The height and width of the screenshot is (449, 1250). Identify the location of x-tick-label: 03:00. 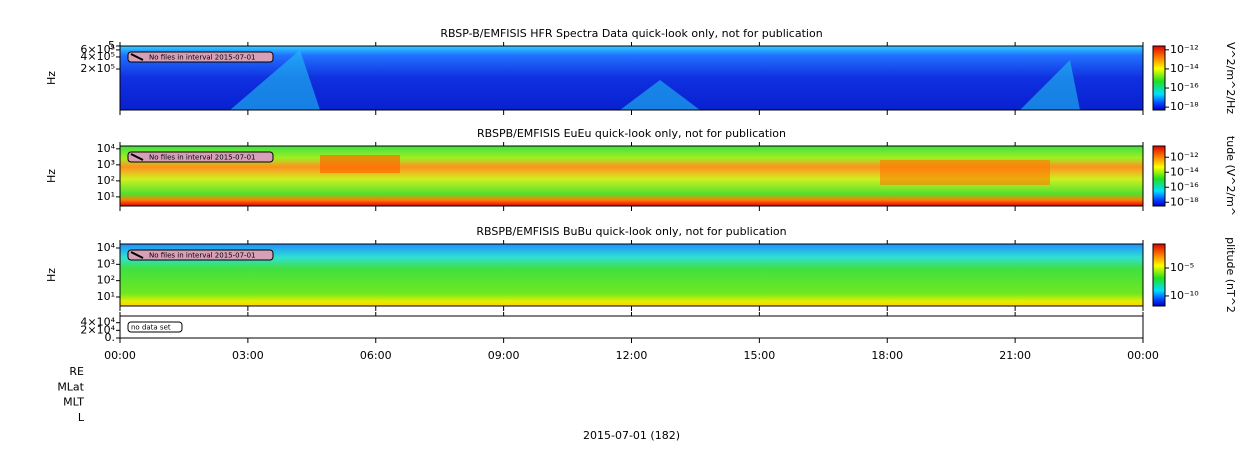
(248, 355).